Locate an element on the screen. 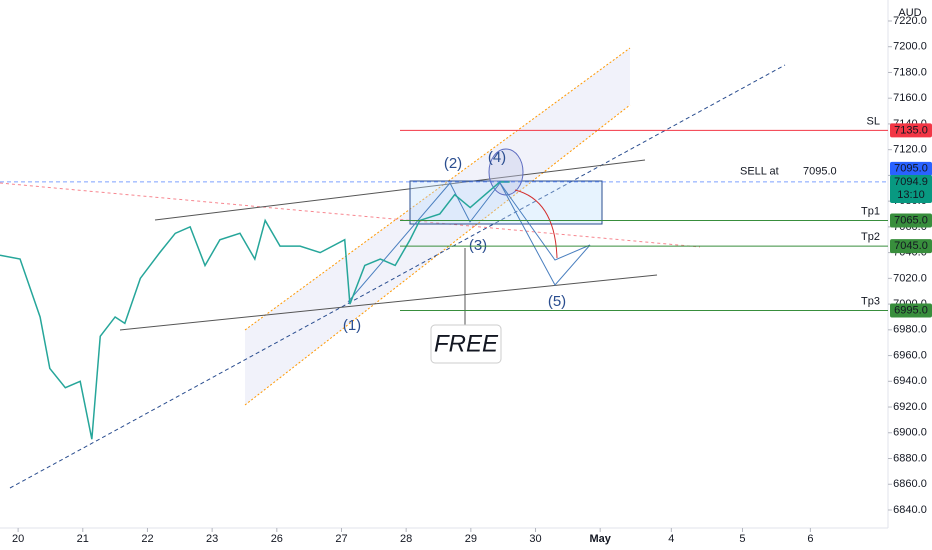  x-tick-label: 21 is located at coordinates (83, 539).